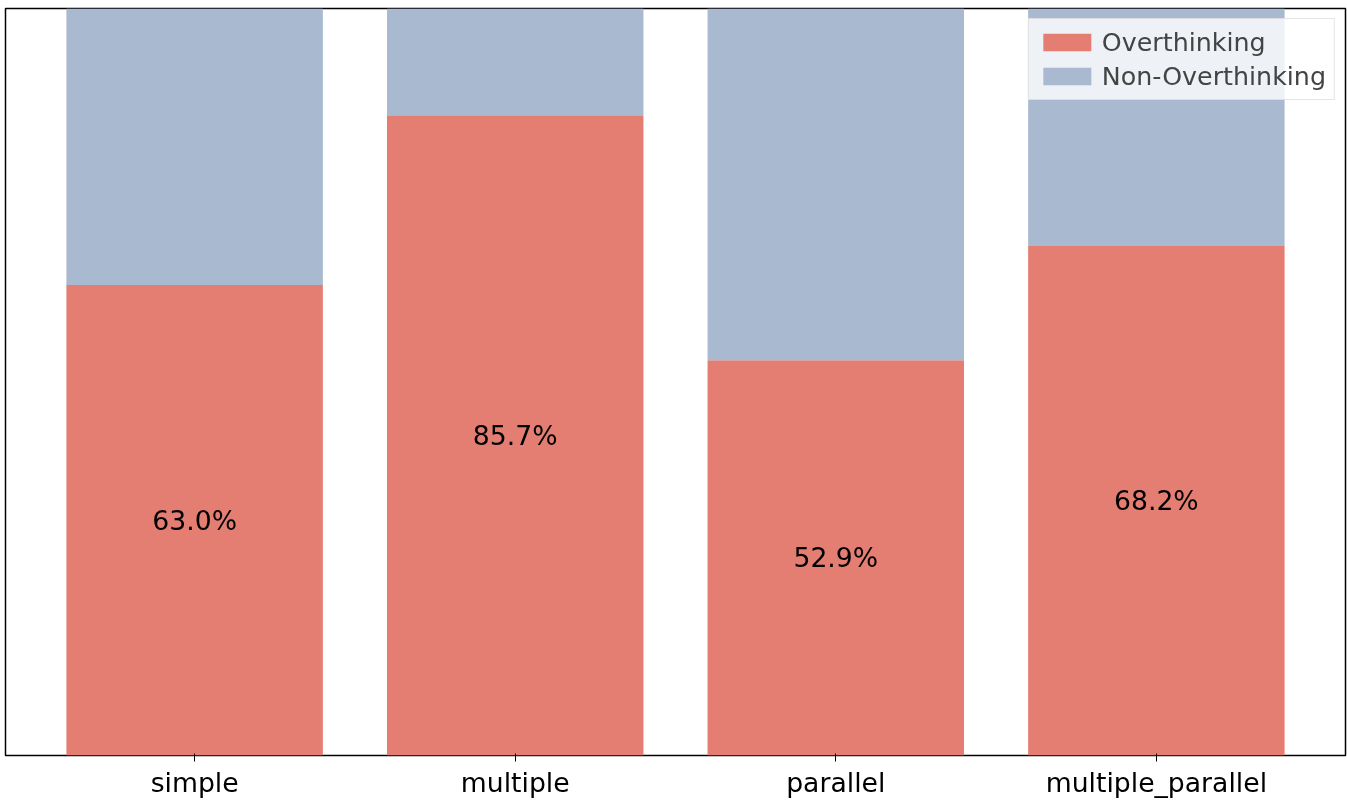 The height and width of the screenshot is (802, 1347). What do you see at coordinates (194, 782) in the screenshot?
I see `x-tick-label: simple` at bounding box center [194, 782].